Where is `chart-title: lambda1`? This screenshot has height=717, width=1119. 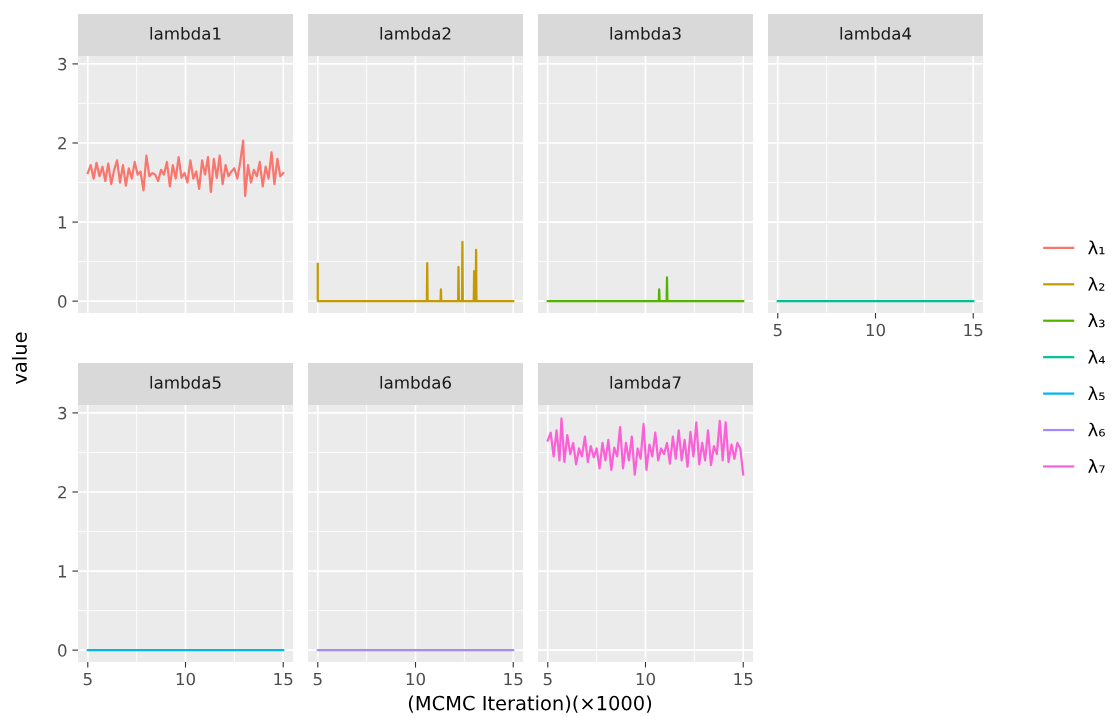
chart-title: lambda1 is located at coordinates (185, 33).